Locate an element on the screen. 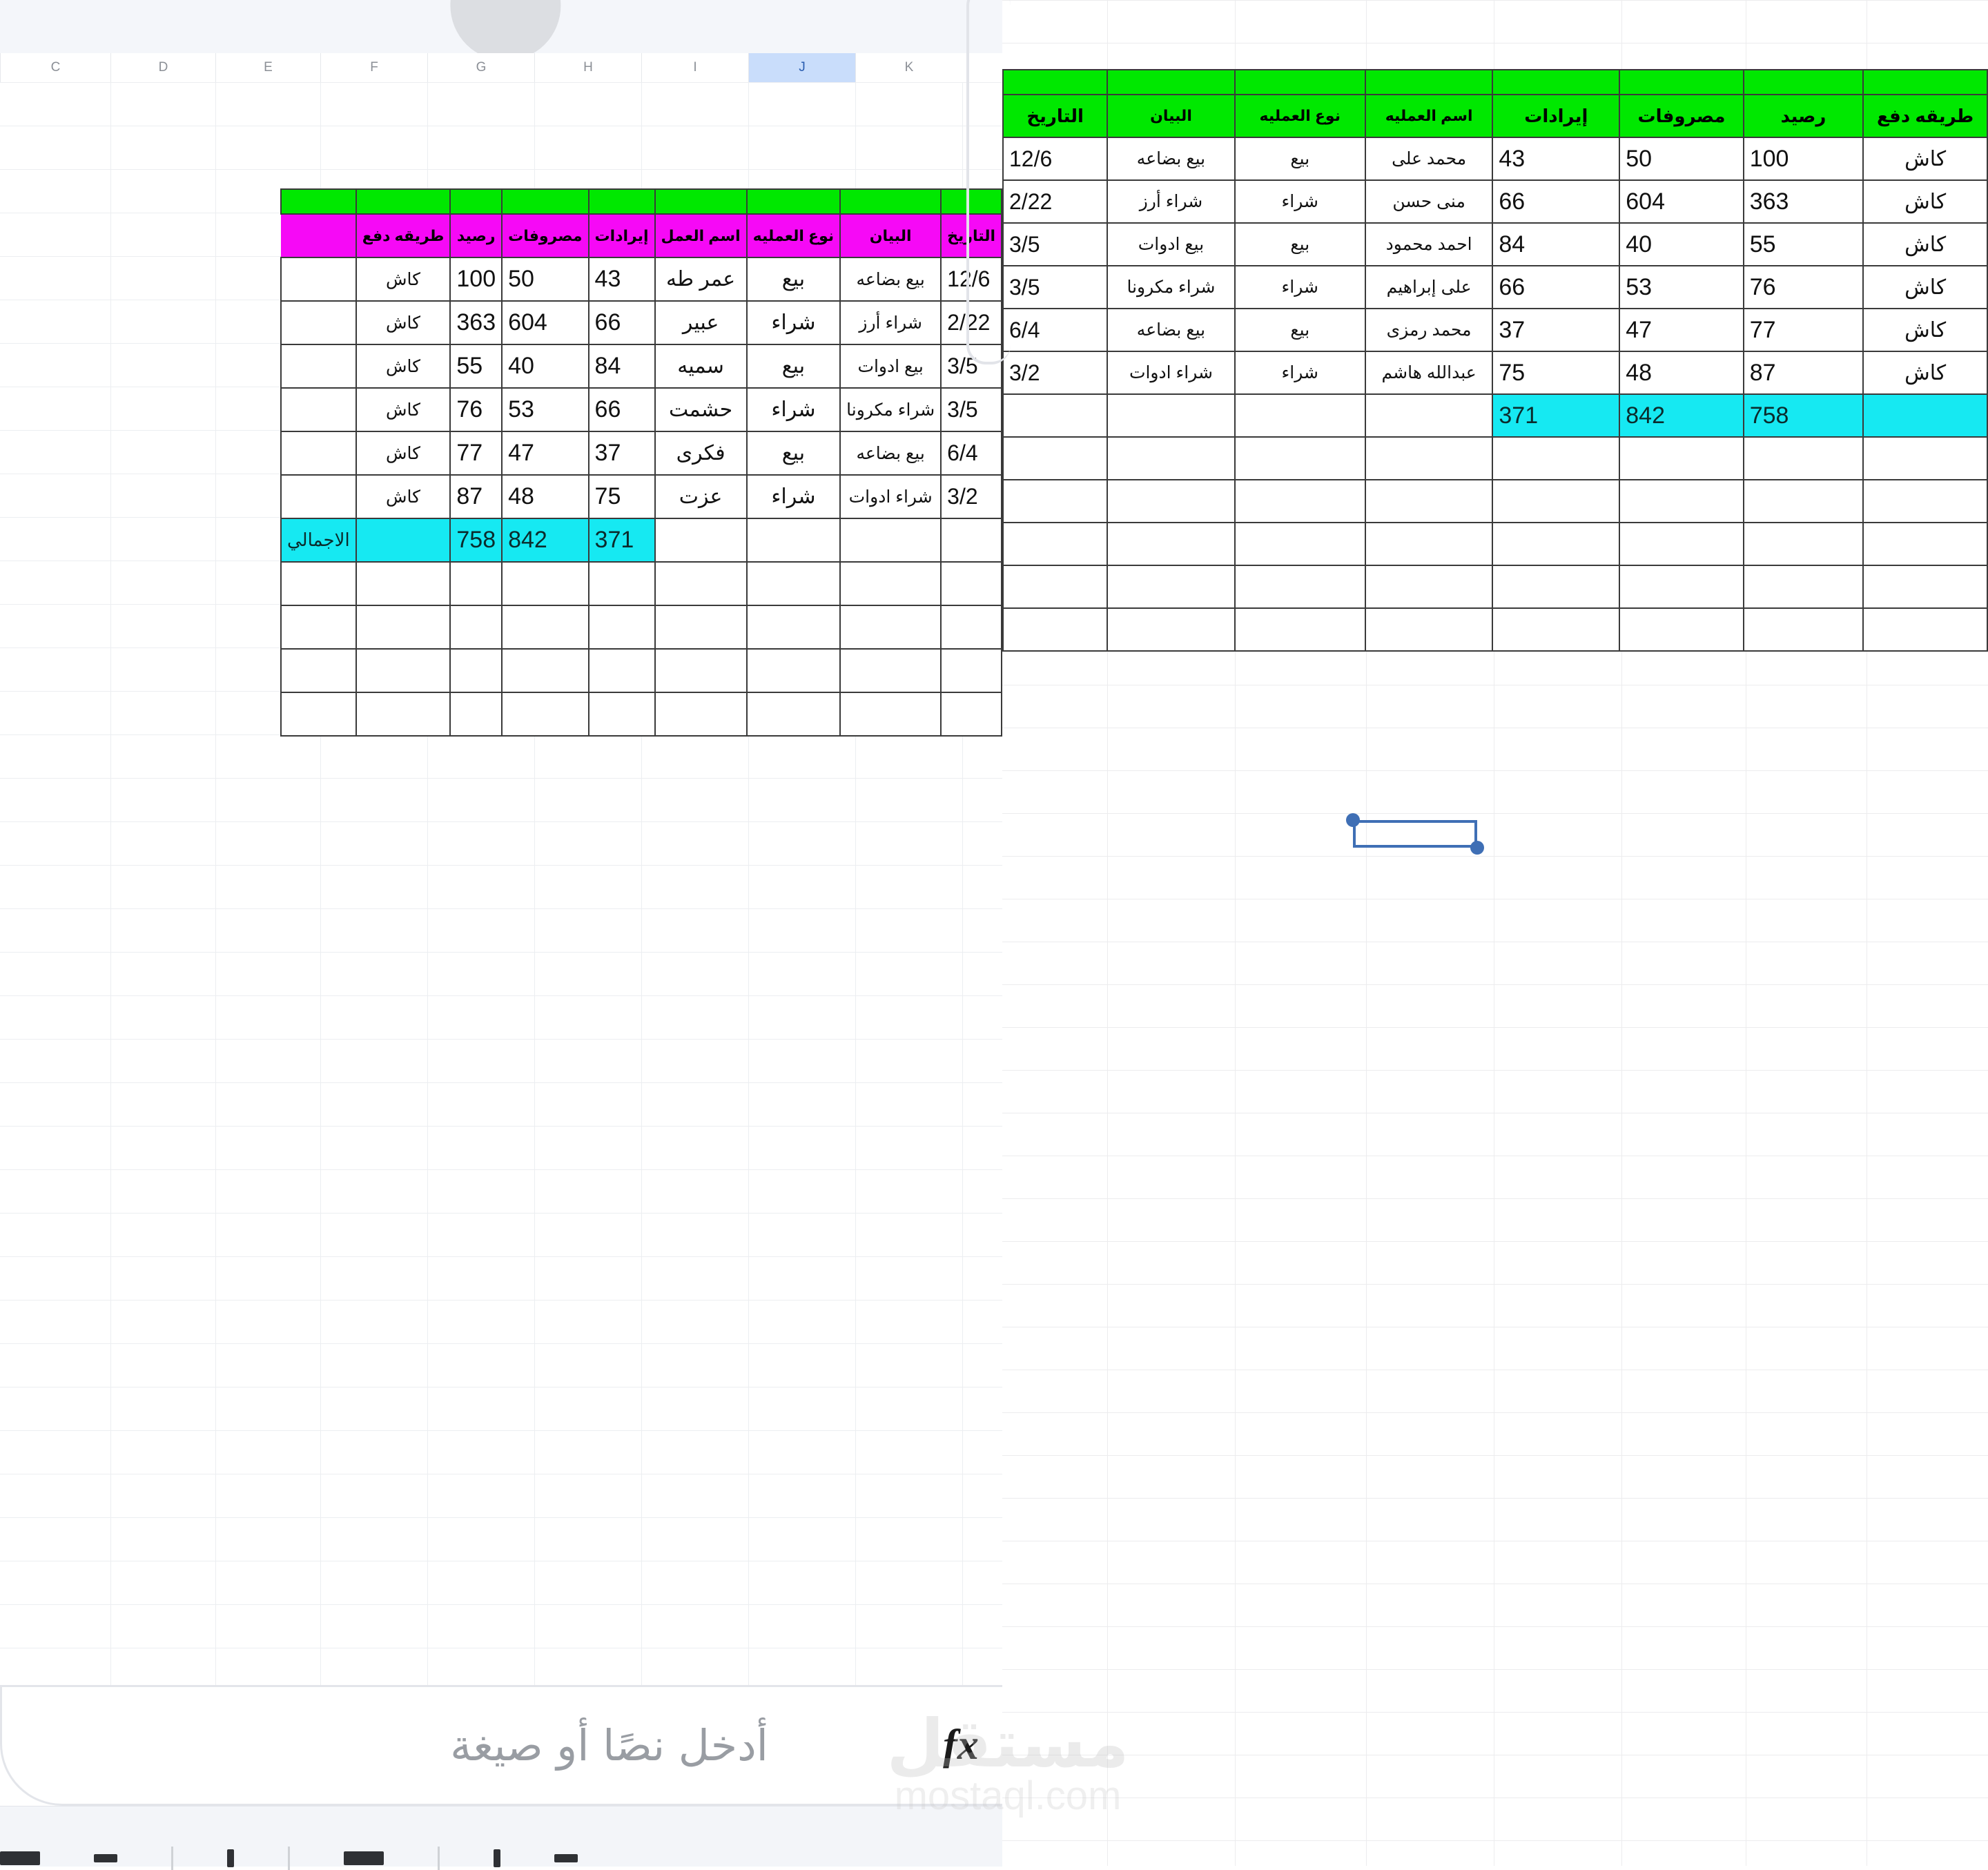  total-revenues: 371 is located at coordinates (1556, 416).